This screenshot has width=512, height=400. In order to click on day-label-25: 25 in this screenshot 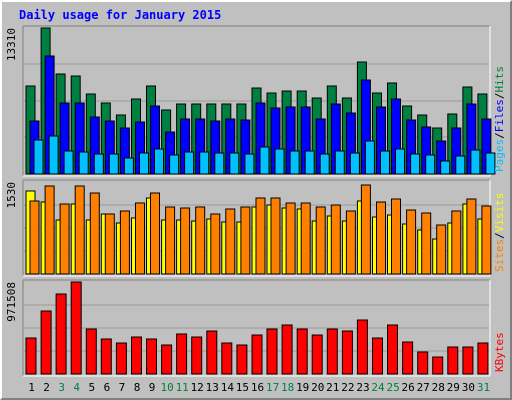, I will do `click(392, 387)`.